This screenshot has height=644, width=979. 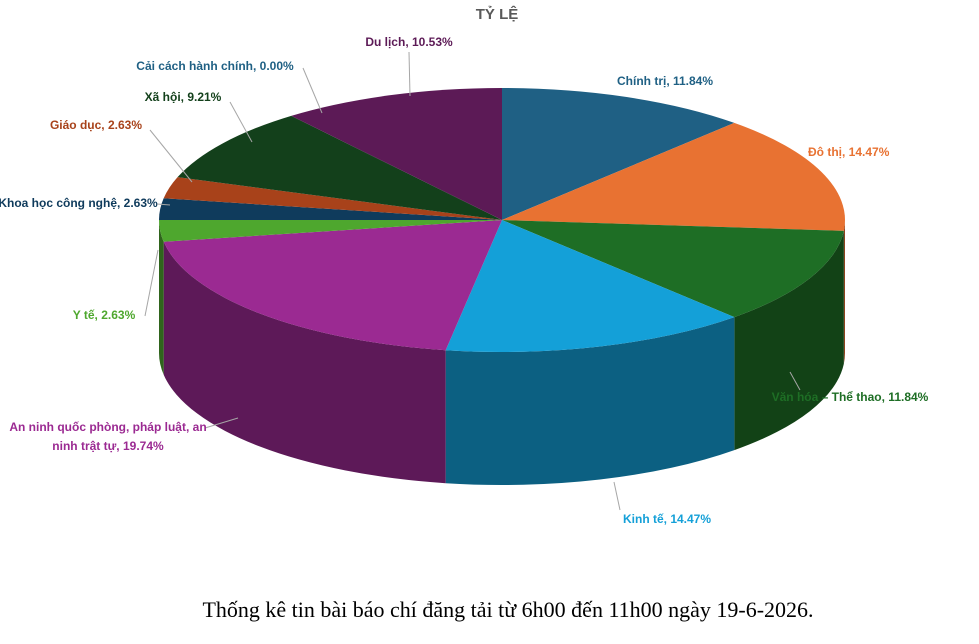 I want to click on label-line: Kinh tế, 14.47%, so click(x=667, y=519).